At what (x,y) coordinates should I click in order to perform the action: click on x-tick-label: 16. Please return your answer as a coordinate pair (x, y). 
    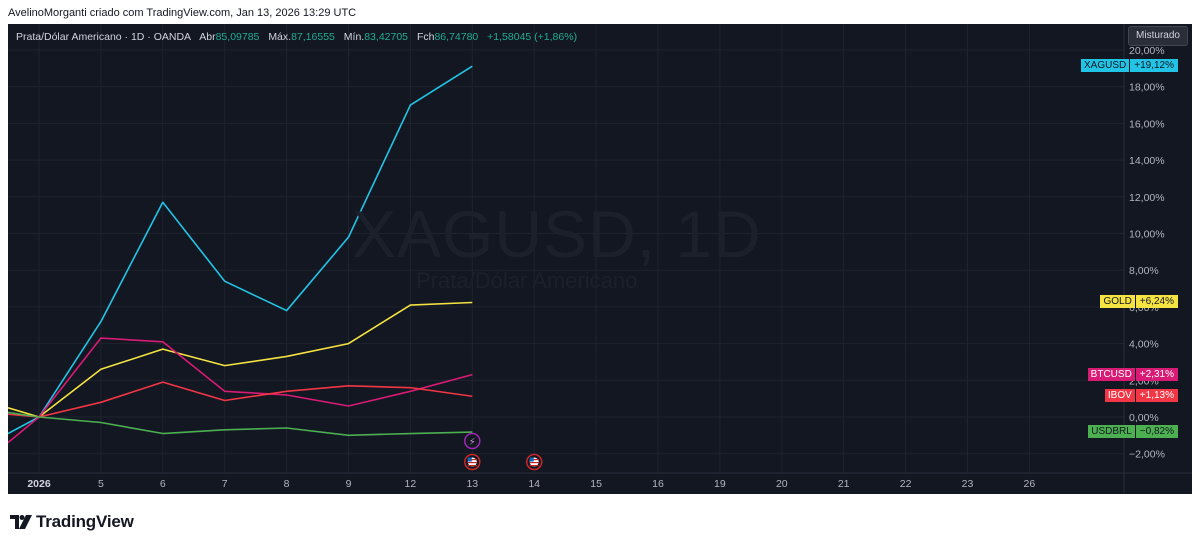
    Looking at the image, I should click on (658, 484).